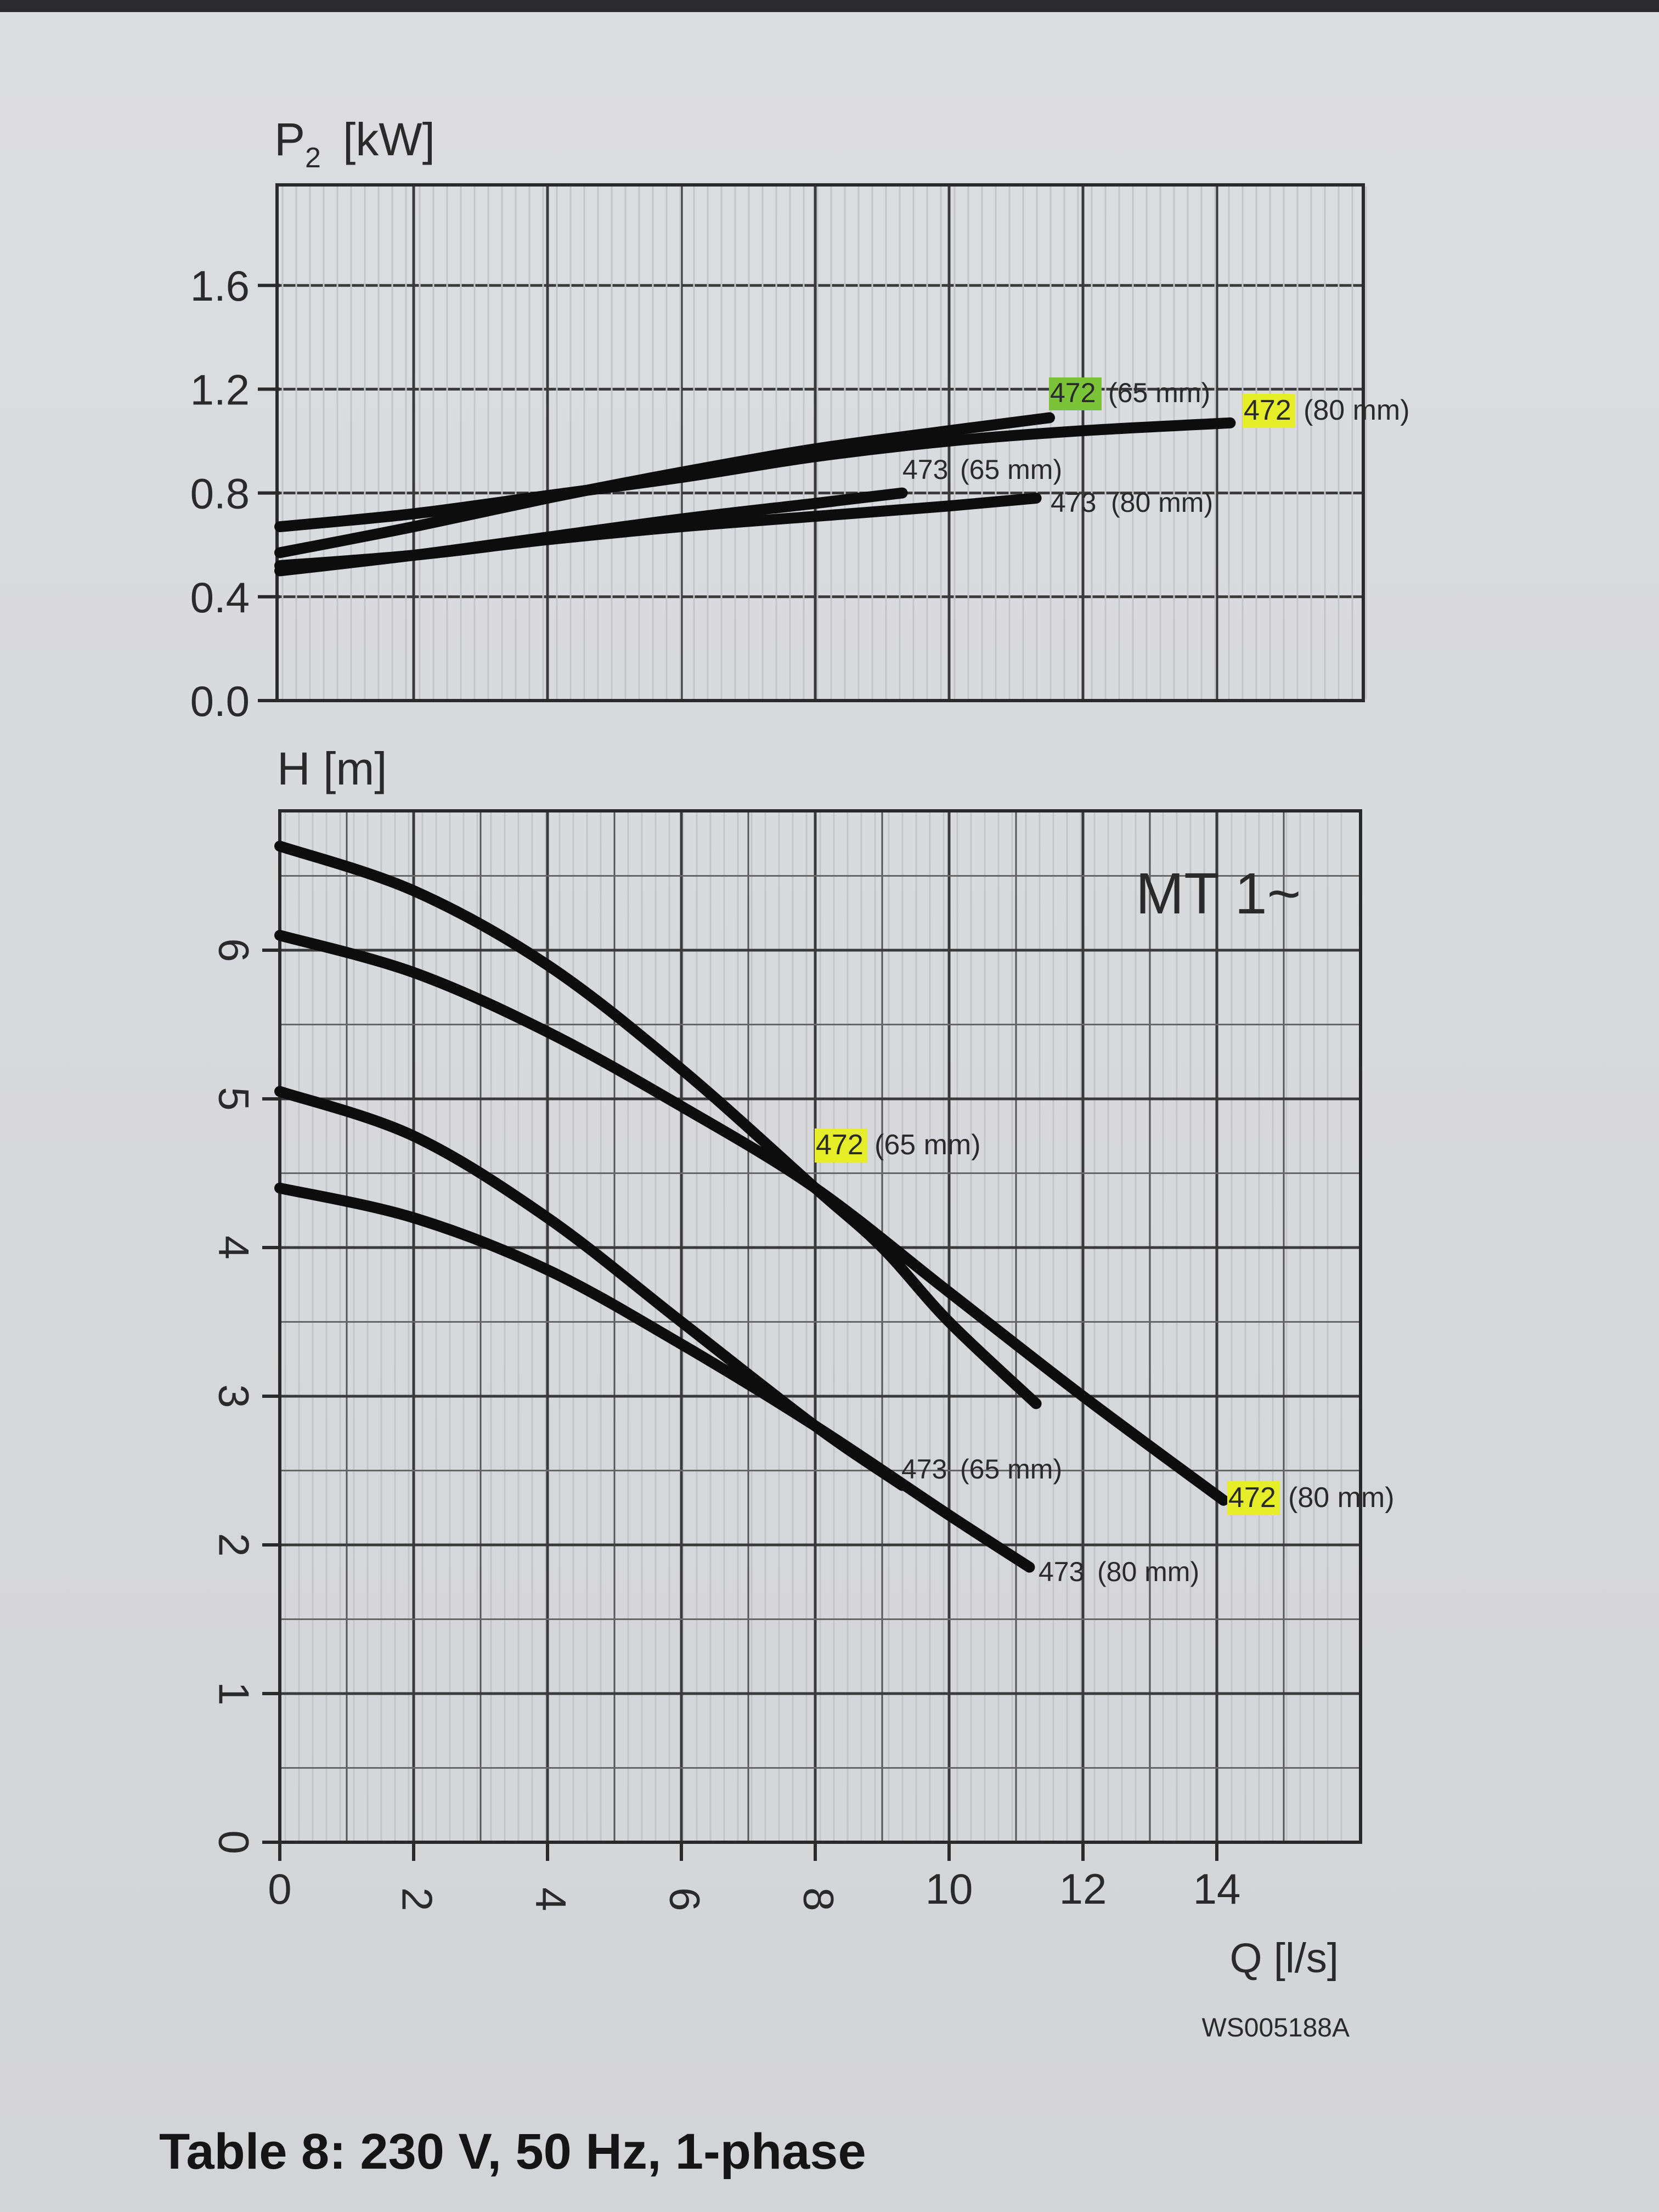 This screenshot has width=1659, height=2212. I want to click on power-axis-label: P2 [kW], so click(355, 144).